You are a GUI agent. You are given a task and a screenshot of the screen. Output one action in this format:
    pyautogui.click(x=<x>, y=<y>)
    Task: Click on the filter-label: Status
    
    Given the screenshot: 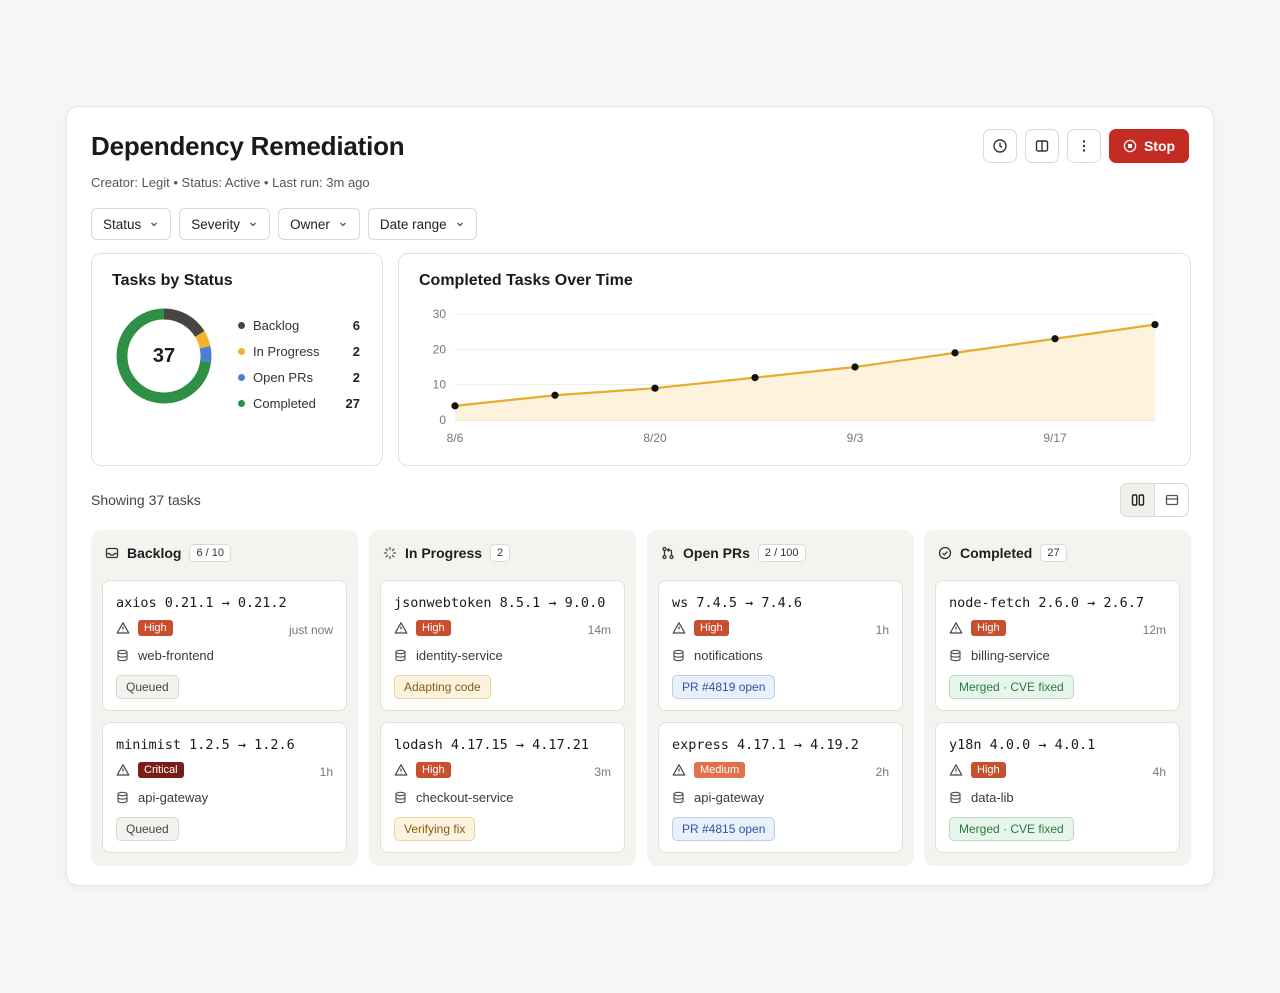 What is the action you would take?
    pyautogui.click(x=122, y=224)
    